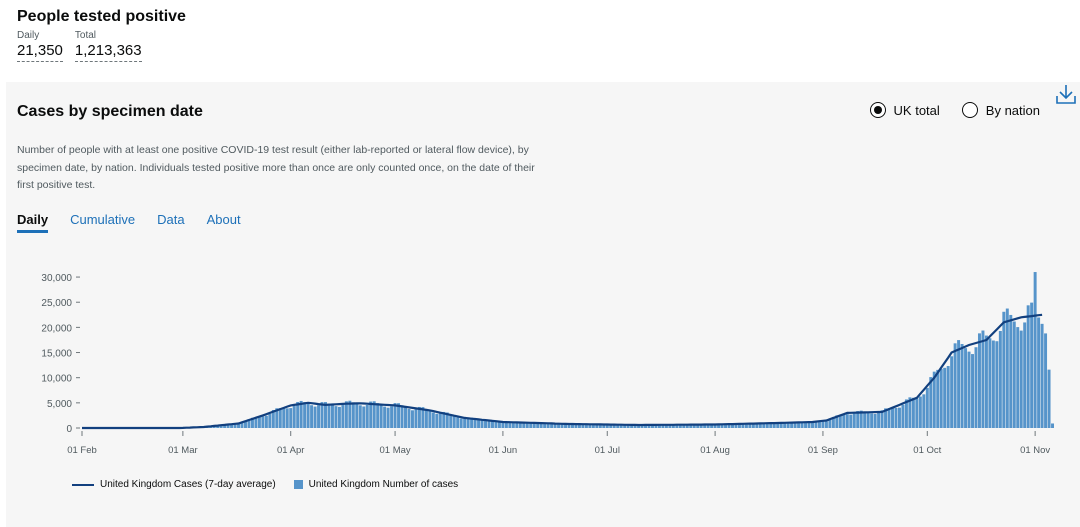 The height and width of the screenshot is (527, 1080). I want to click on metric-total: Total 1,213,363, so click(108, 46).